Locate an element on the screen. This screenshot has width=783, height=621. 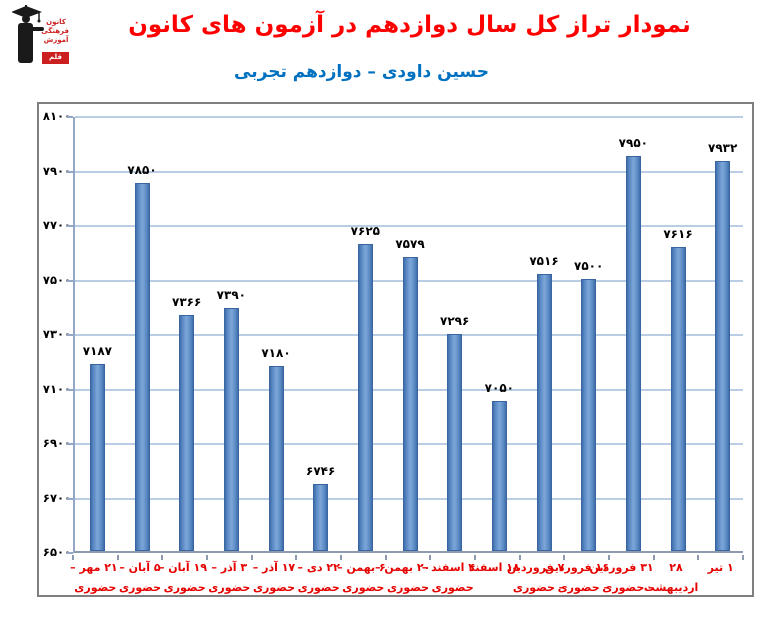
x-category-label: ۱۷ آذر – حضوری is located at coordinates (274, 577).